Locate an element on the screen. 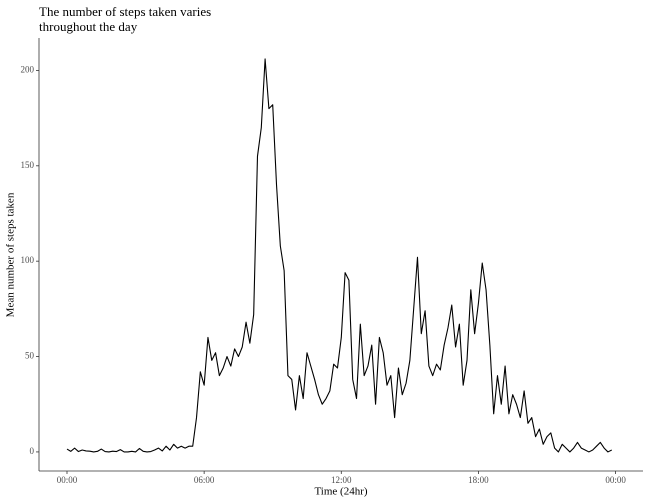 This screenshot has width=648, height=504. y-tick-label: 50 is located at coordinates (30, 356).